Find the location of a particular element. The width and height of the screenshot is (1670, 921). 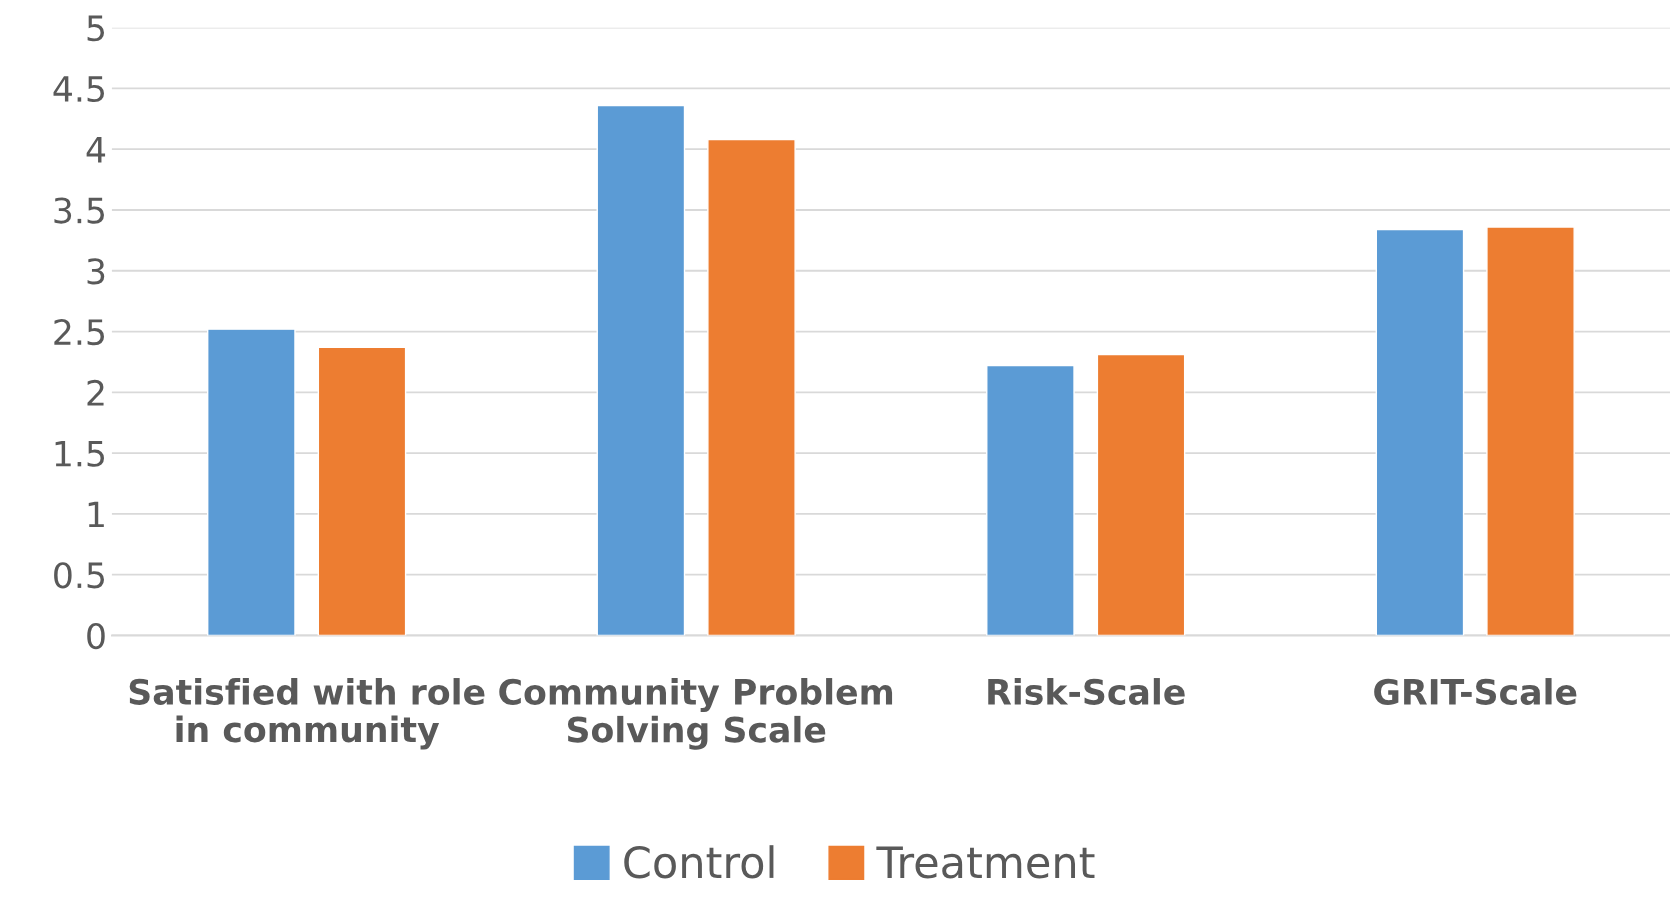

x-tick-label: Satisfied with role in community is located at coordinates (307, 714).